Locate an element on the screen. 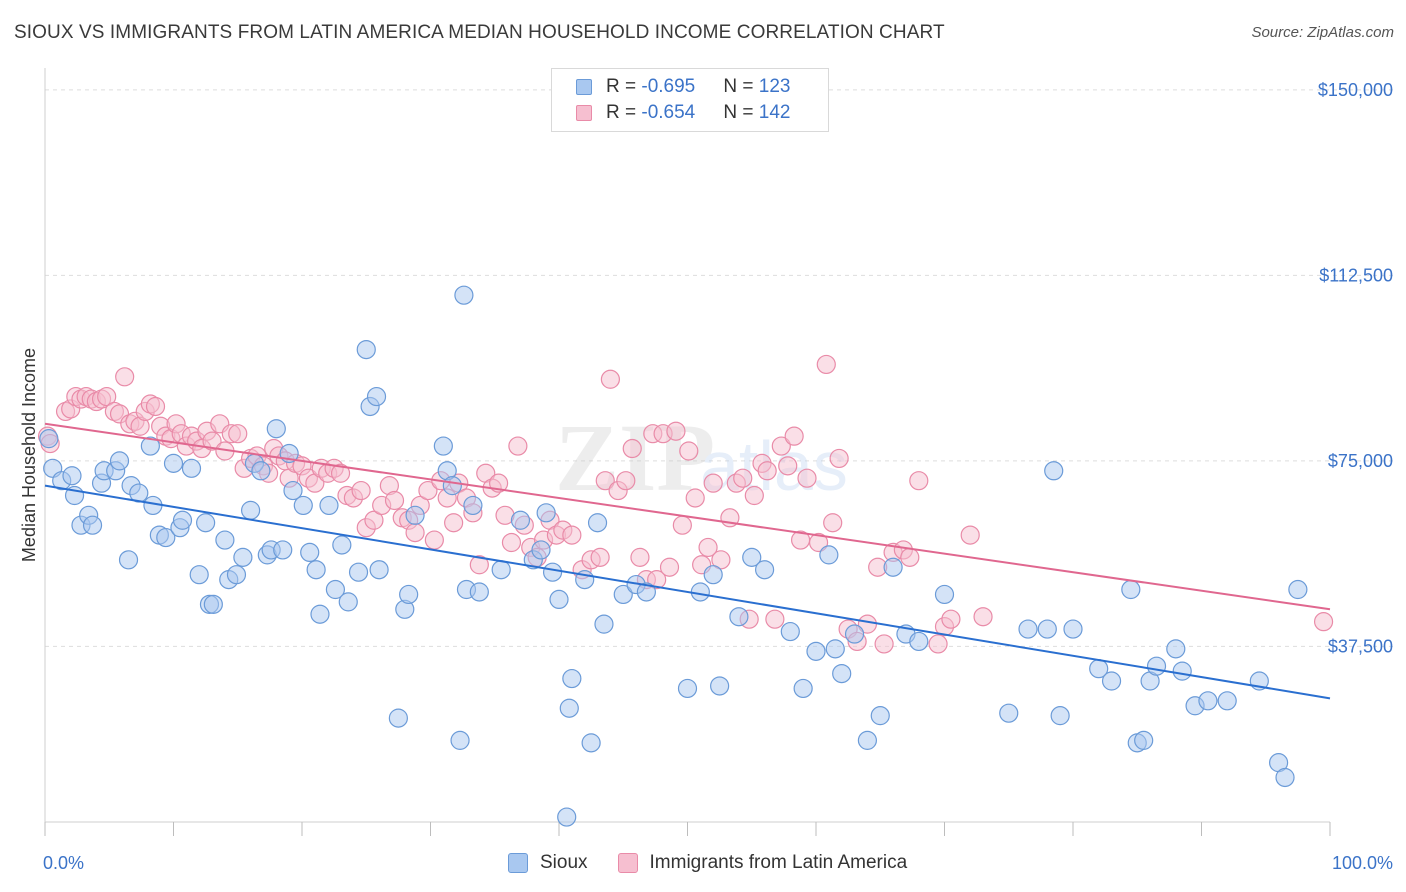 This screenshot has height=892, width=1406. legend-n-label: N = is located at coordinates (741, 86).